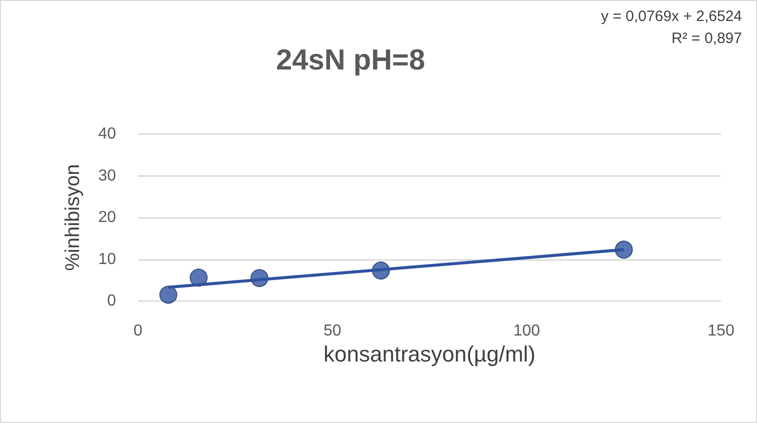  Describe the element at coordinates (707, 38) in the screenshot. I see `text: R² = 0,897` at that location.